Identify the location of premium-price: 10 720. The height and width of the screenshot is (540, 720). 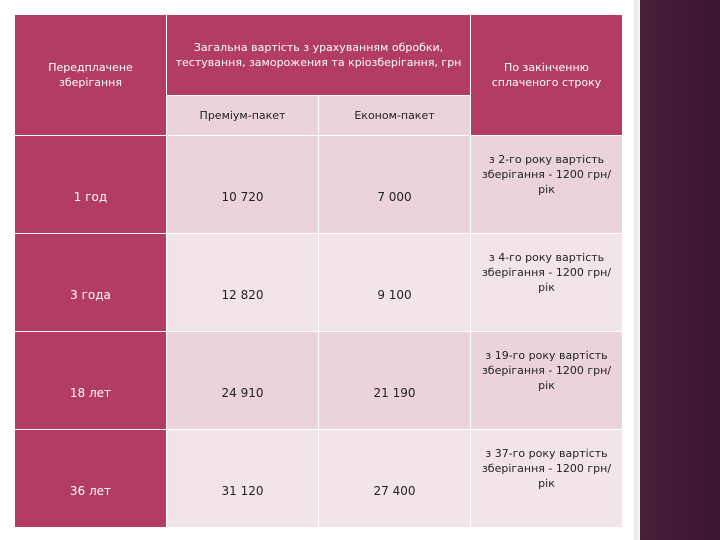
(242, 196).